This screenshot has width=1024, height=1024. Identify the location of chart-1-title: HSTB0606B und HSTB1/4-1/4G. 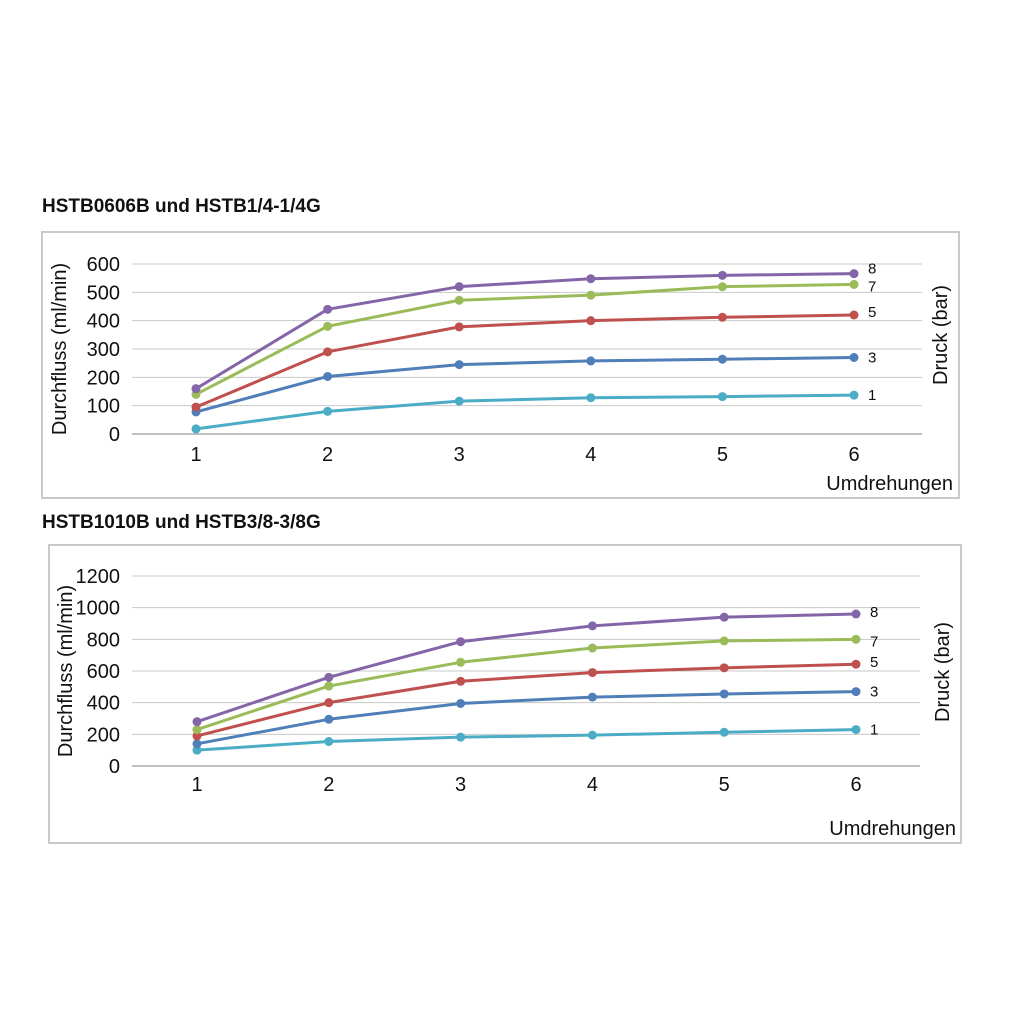
(181, 206).